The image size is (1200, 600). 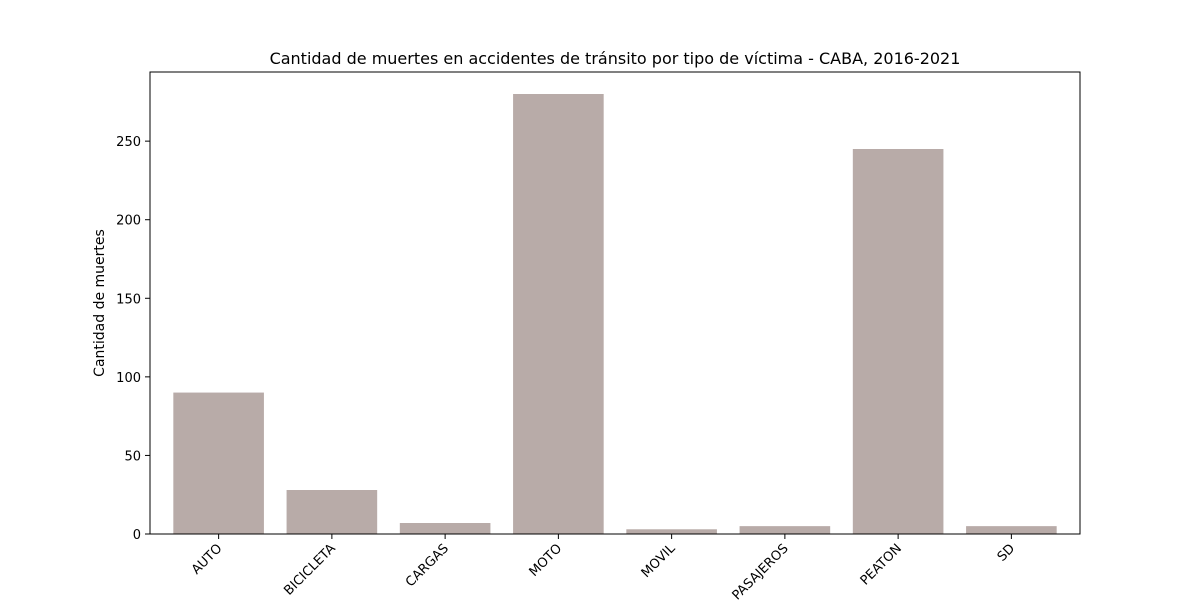 What do you see at coordinates (137, 535) in the screenshot?
I see `y-tick-label: 0` at bounding box center [137, 535].